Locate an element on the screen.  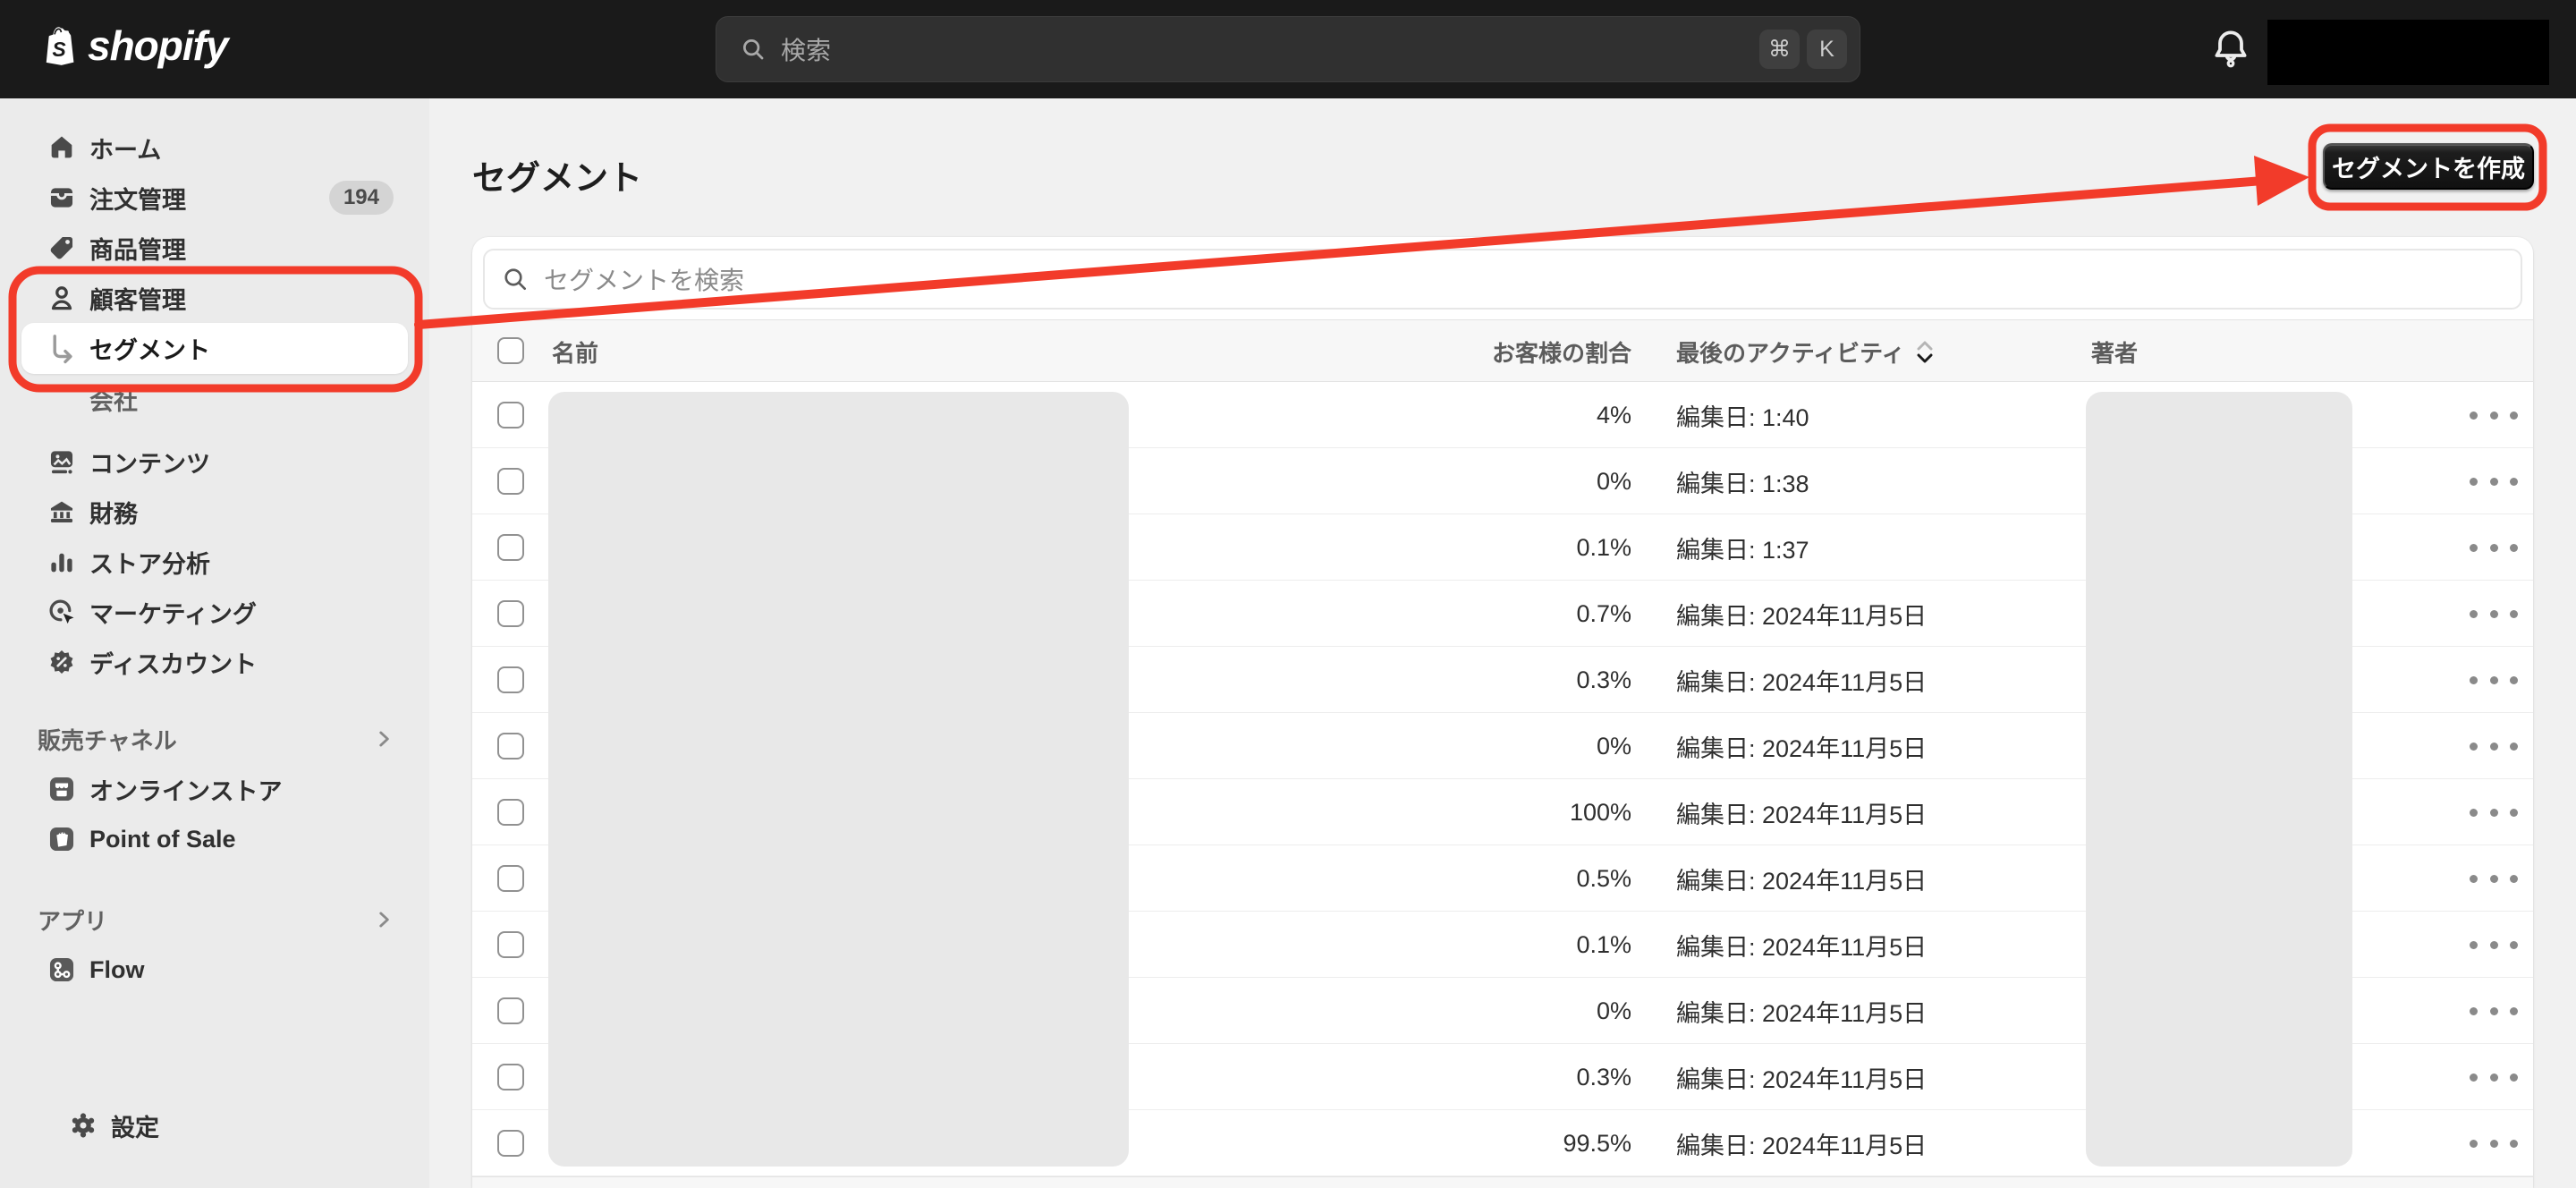
sidebar-item-label: セグメント is located at coordinates (149, 350).